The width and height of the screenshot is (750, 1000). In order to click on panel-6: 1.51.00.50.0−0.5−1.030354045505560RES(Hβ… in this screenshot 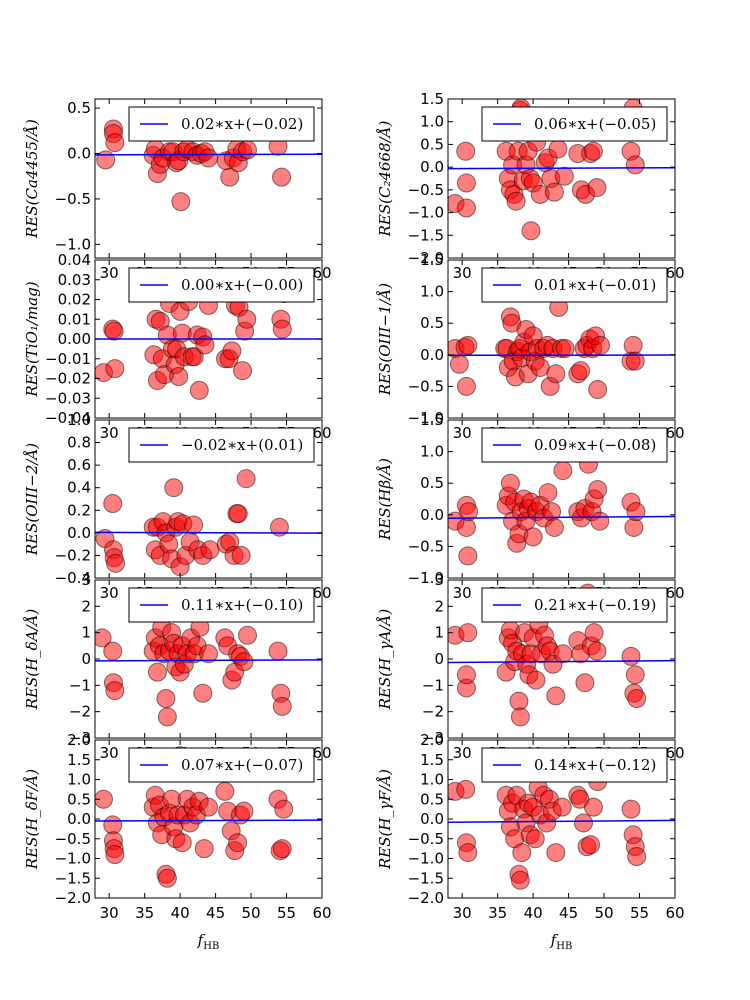, I will do `click(530, 506)`.